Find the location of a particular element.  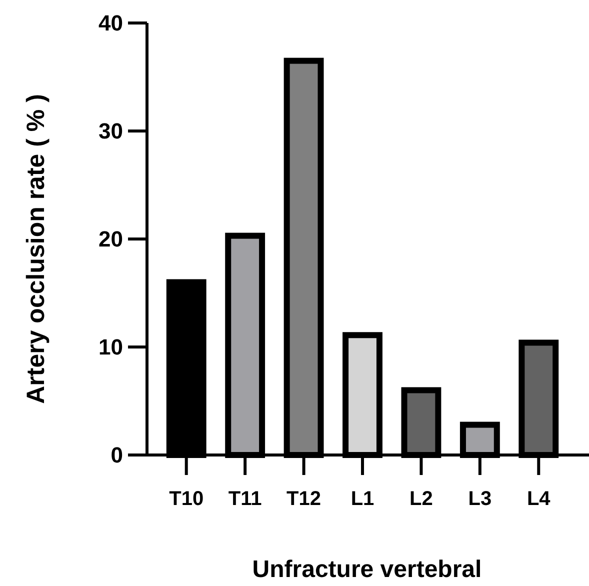

y-tick-label: 40 is located at coordinates (110, 23).